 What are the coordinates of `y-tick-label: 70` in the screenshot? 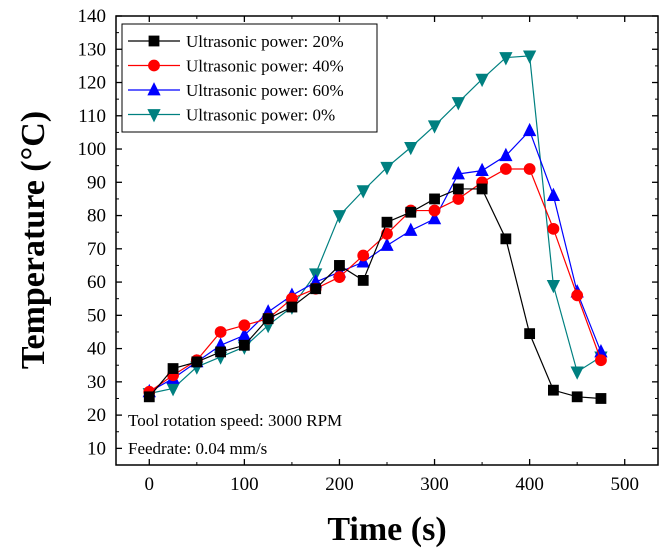 It's located at (96, 249).